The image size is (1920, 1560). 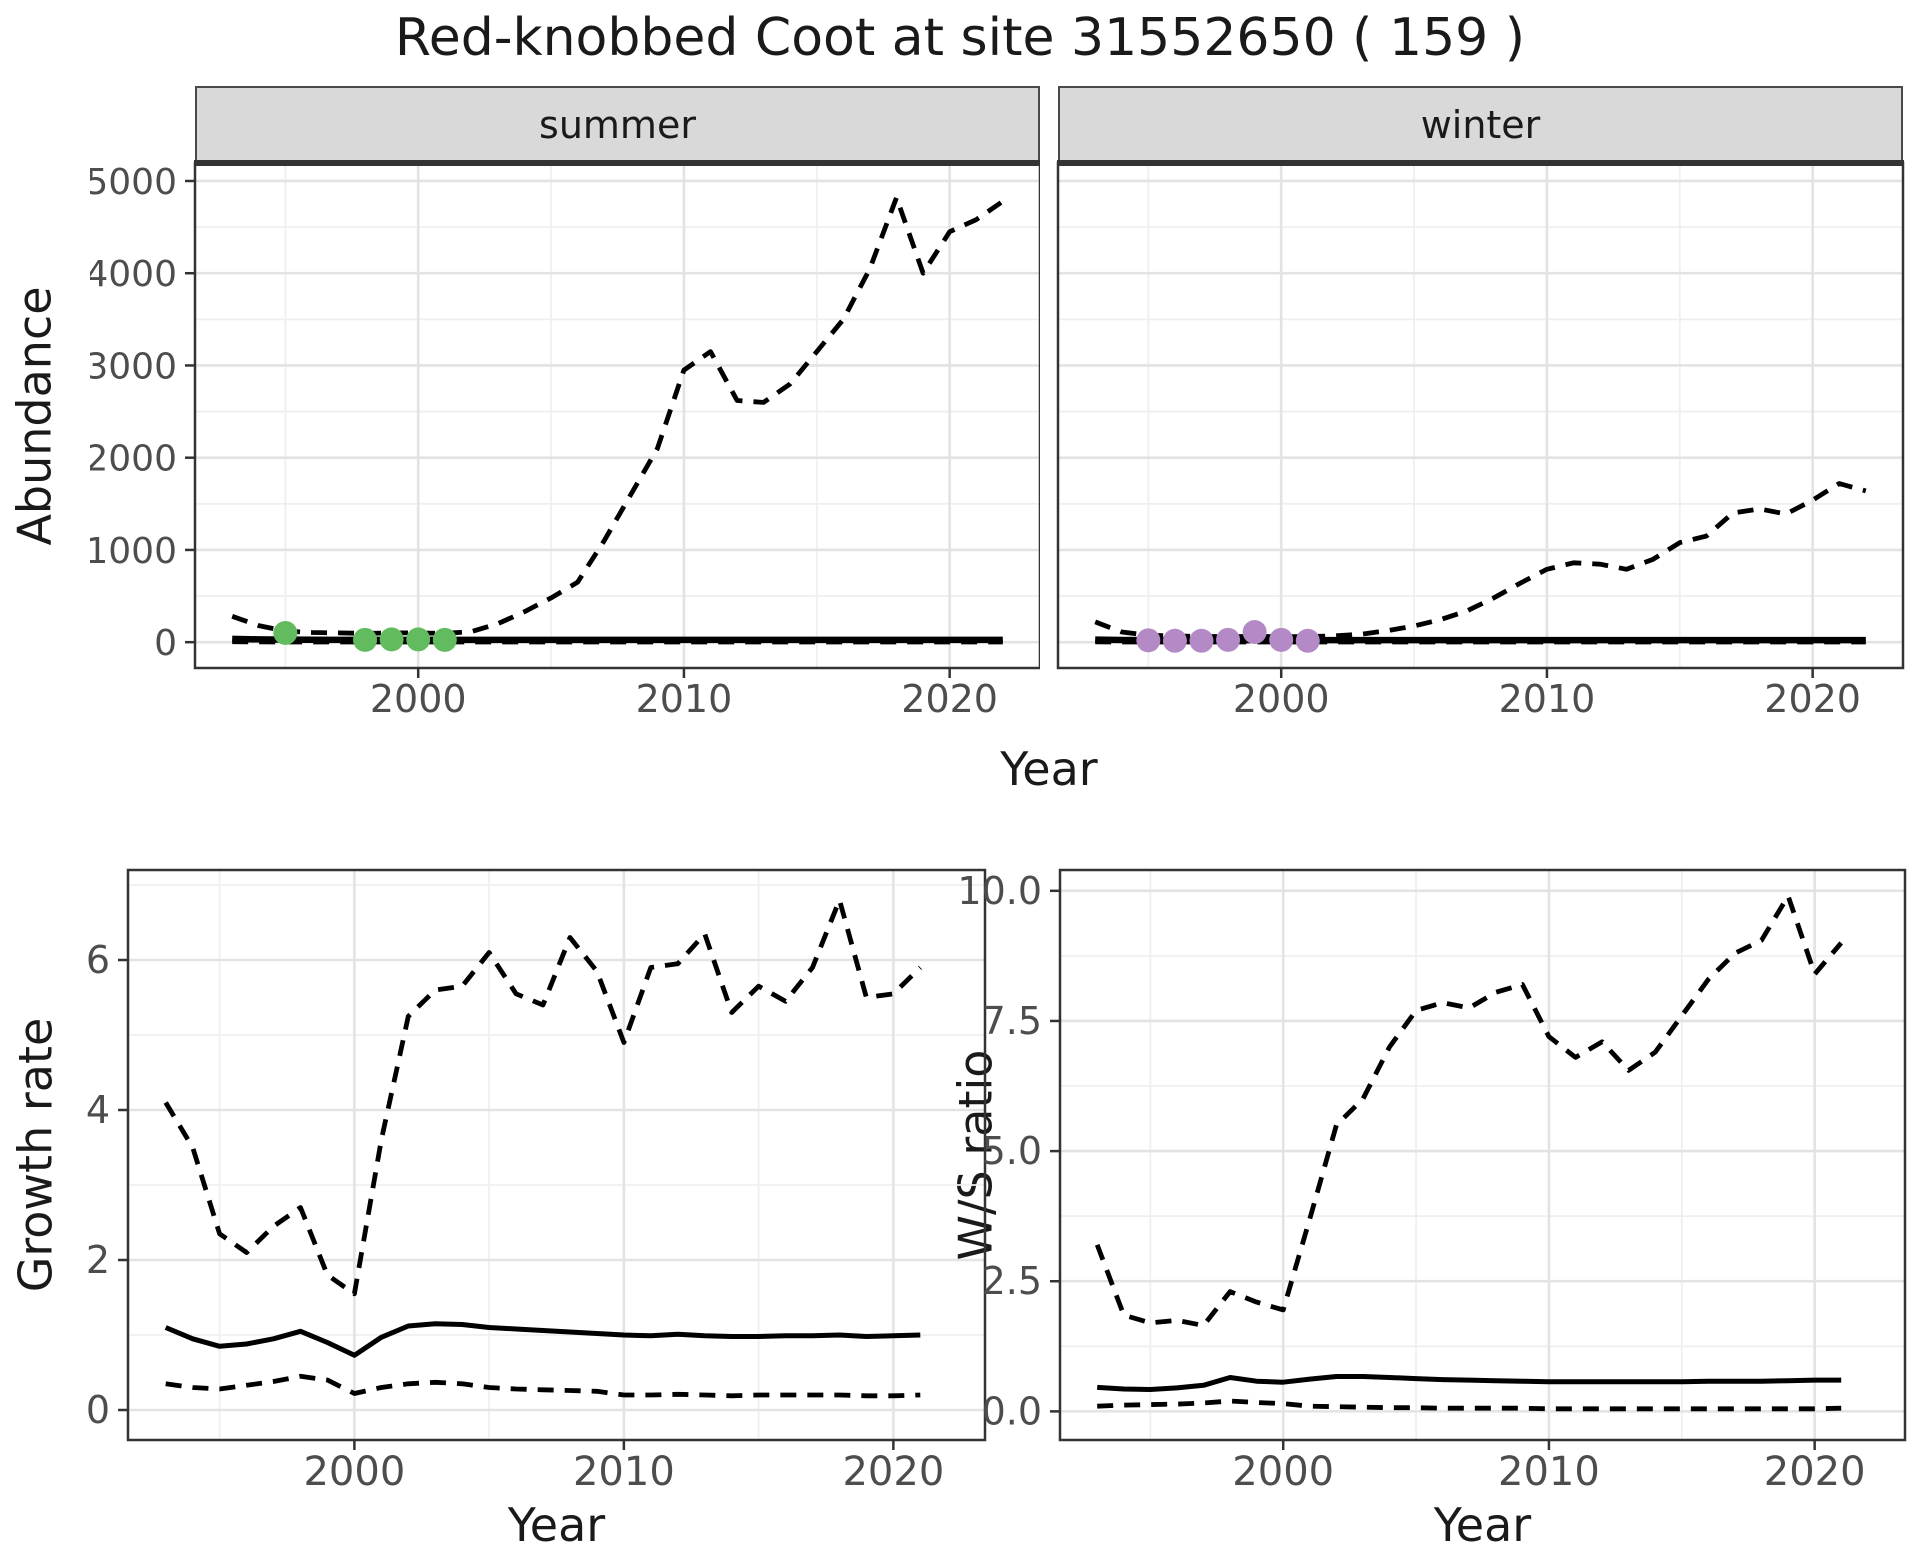 What do you see at coordinates (133, 551) in the screenshot?
I see `y-tick-label: 1000` at bounding box center [133, 551].